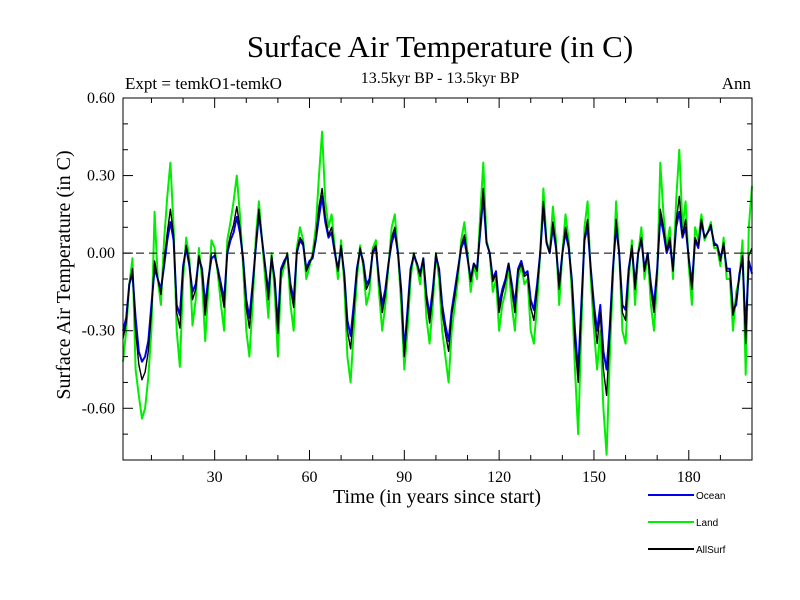 Image resolution: width=800 pixels, height=600 pixels. I want to click on legend-label-land: Land, so click(707, 523).